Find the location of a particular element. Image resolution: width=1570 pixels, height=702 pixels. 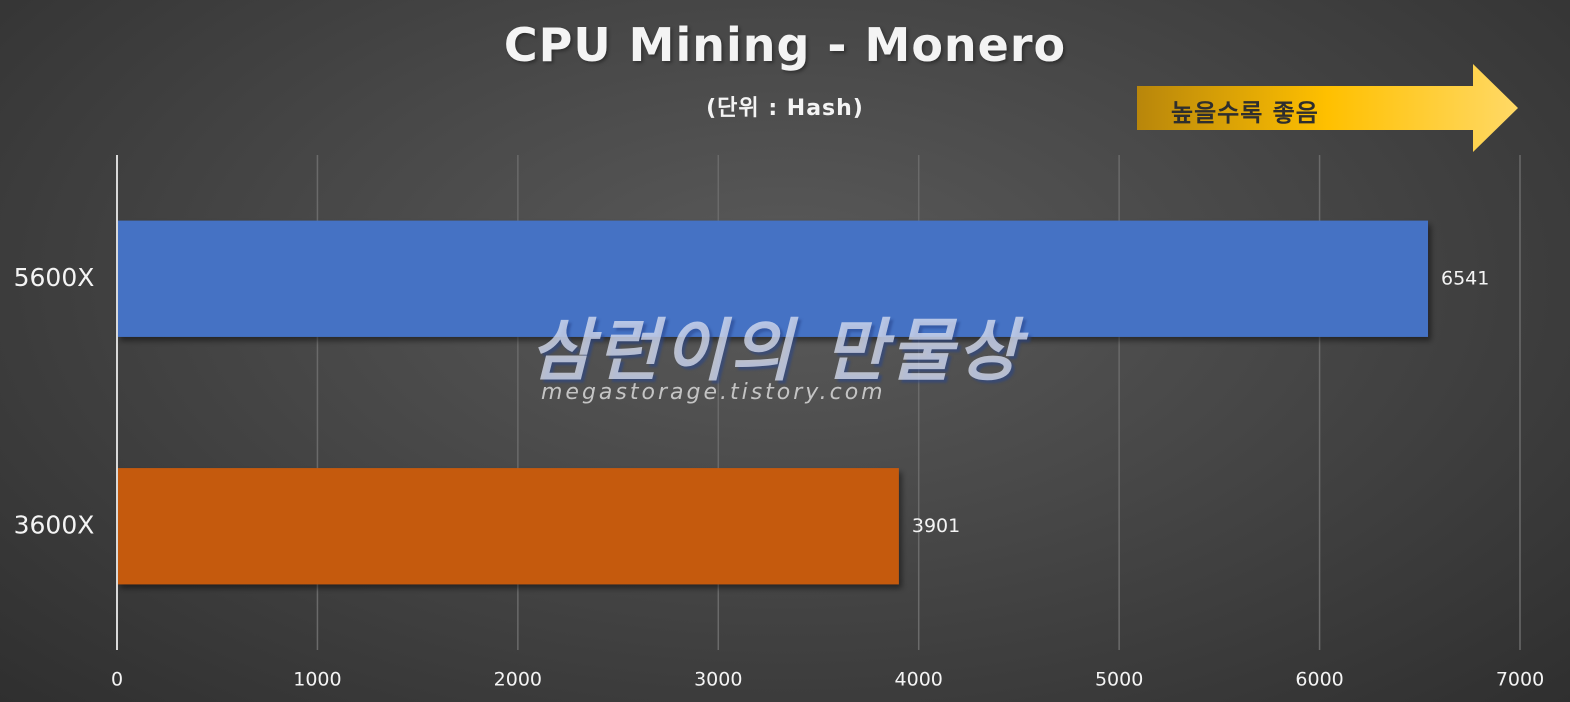

x-tick-label: 4000 is located at coordinates (919, 680).